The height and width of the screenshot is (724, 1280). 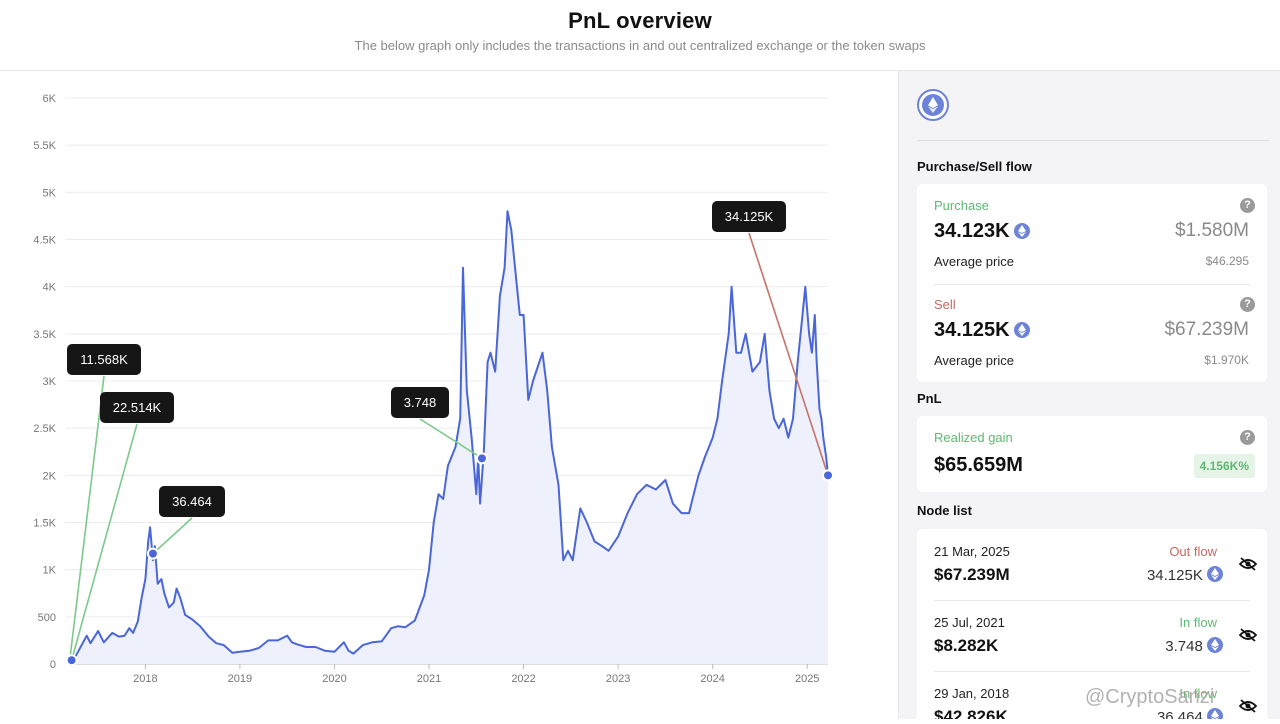 What do you see at coordinates (145, 679) in the screenshot?
I see `x-tick-label: 2018` at bounding box center [145, 679].